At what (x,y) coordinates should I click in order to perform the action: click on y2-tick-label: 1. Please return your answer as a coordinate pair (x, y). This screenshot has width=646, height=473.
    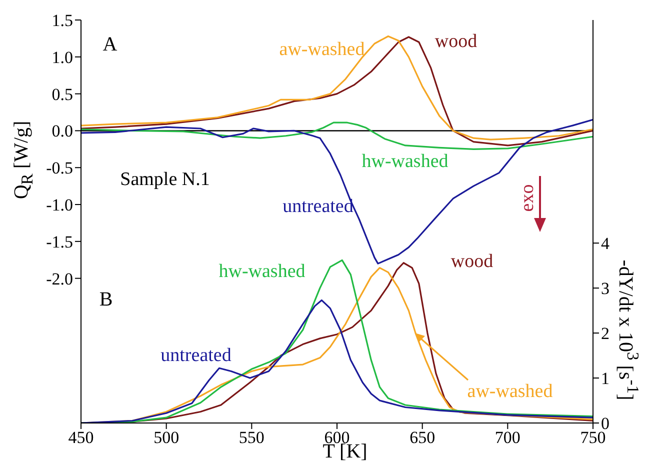
    Looking at the image, I should click on (605, 378).